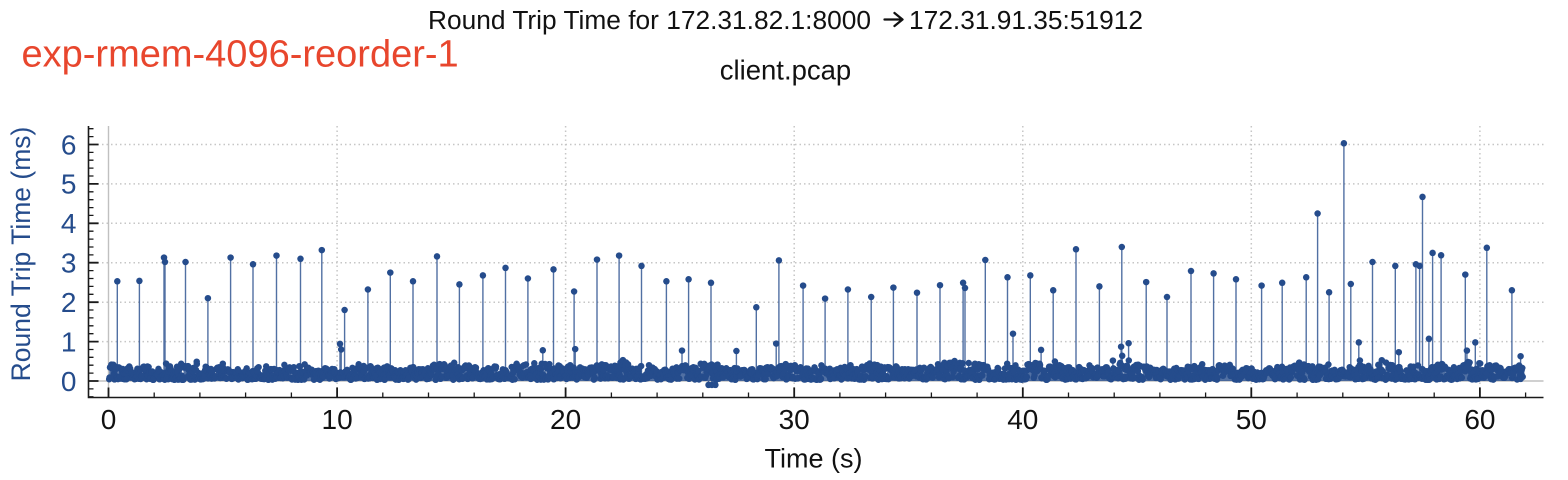  Describe the element at coordinates (1251, 419) in the screenshot. I see `svg-text: 50` at that location.